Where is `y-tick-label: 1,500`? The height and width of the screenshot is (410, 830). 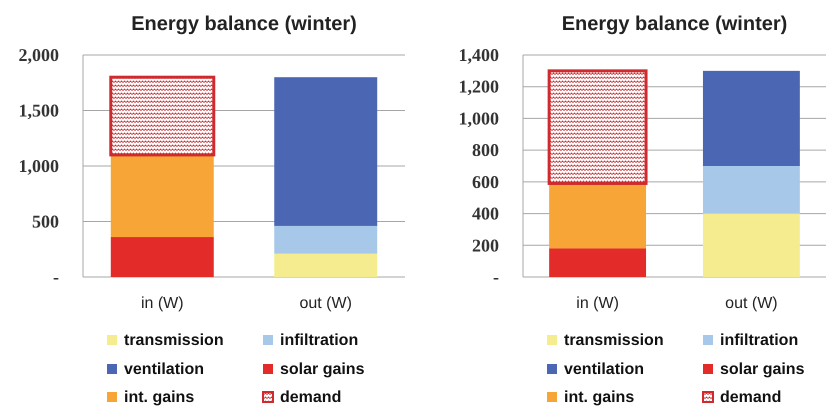 y-tick-label: 1,500 is located at coordinates (38, 110).